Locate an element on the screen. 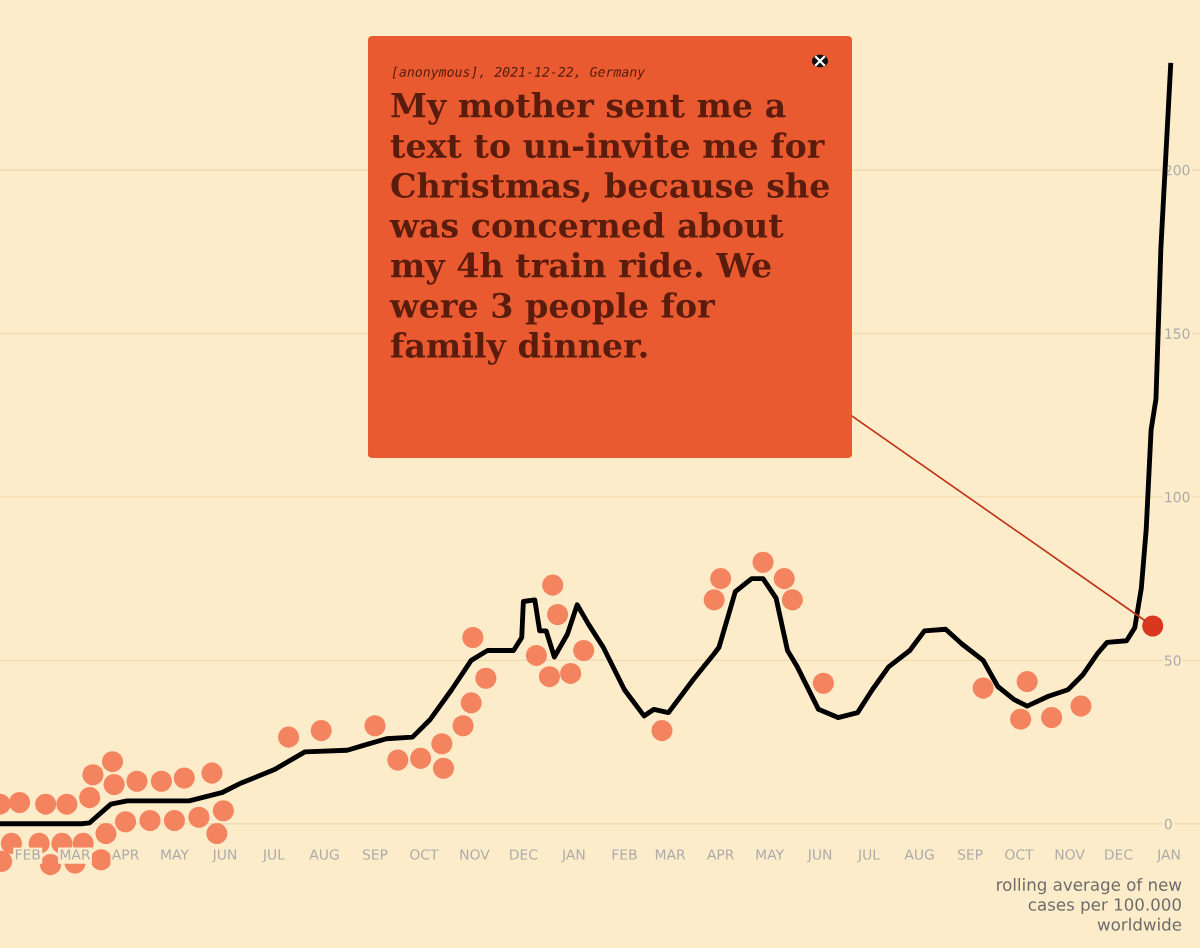 Image resolution: width=1200 pixels, height=948 pixels. y-tick-label: 50 is located at coordinates (1172, 660).